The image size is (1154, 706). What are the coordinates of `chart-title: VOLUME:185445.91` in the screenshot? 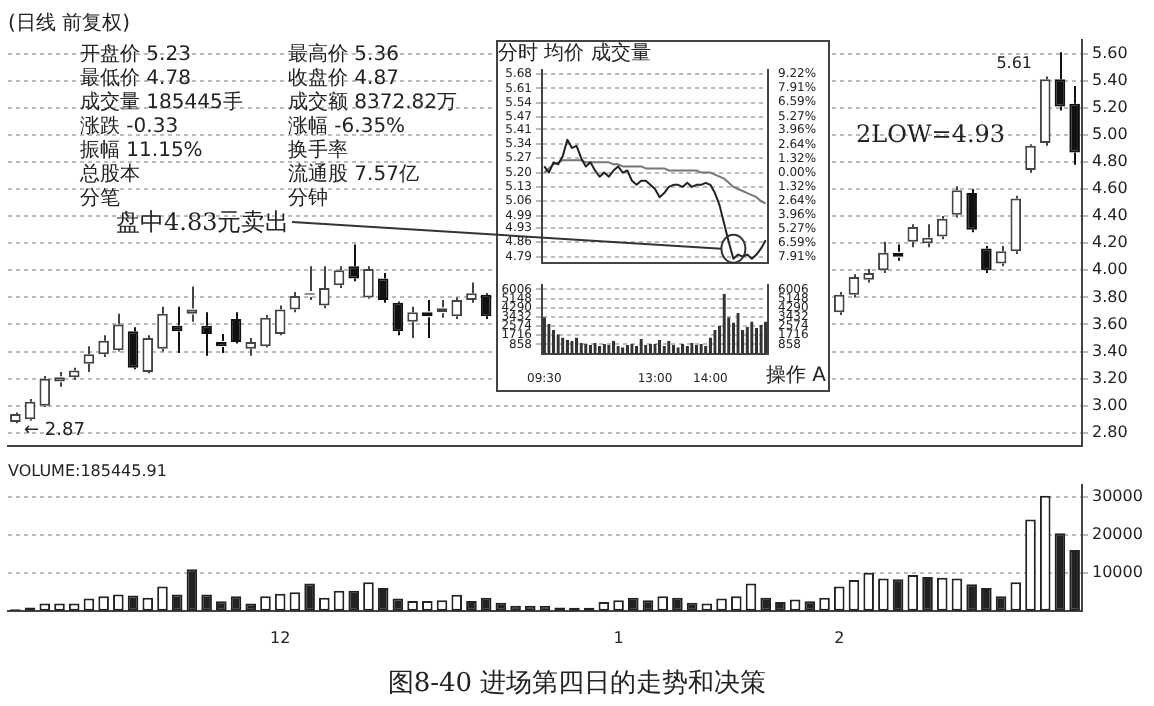 It's located at (87, 470).